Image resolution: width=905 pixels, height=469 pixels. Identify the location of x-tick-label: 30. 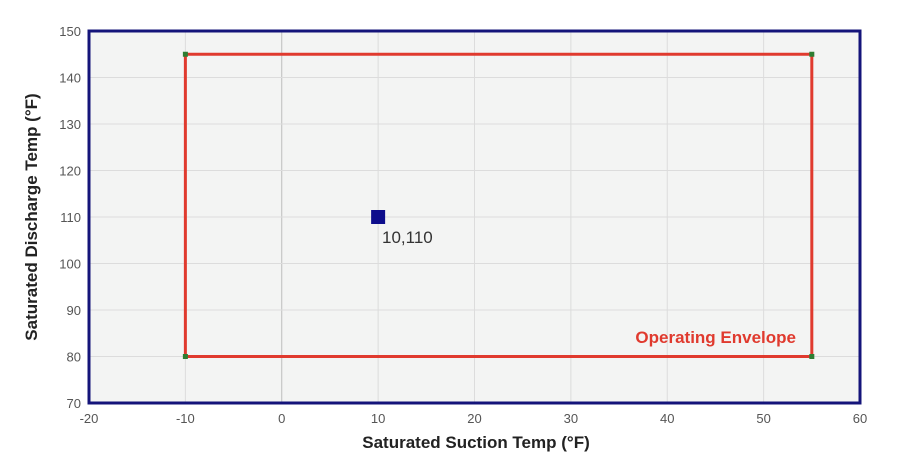
(571, 418).